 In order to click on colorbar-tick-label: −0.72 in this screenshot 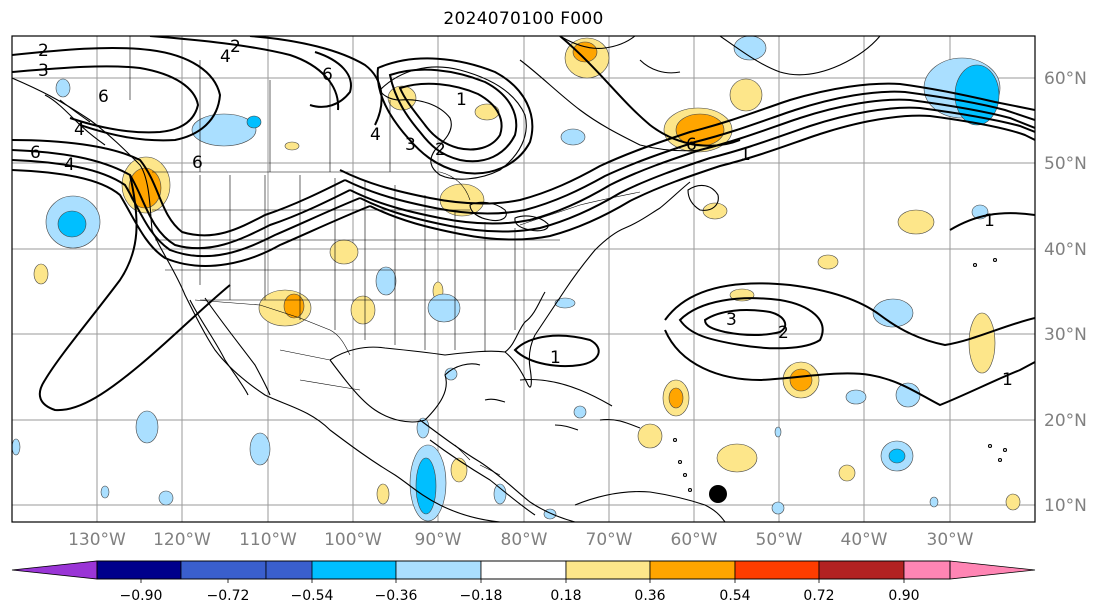, I will do `click(228, 596)`.